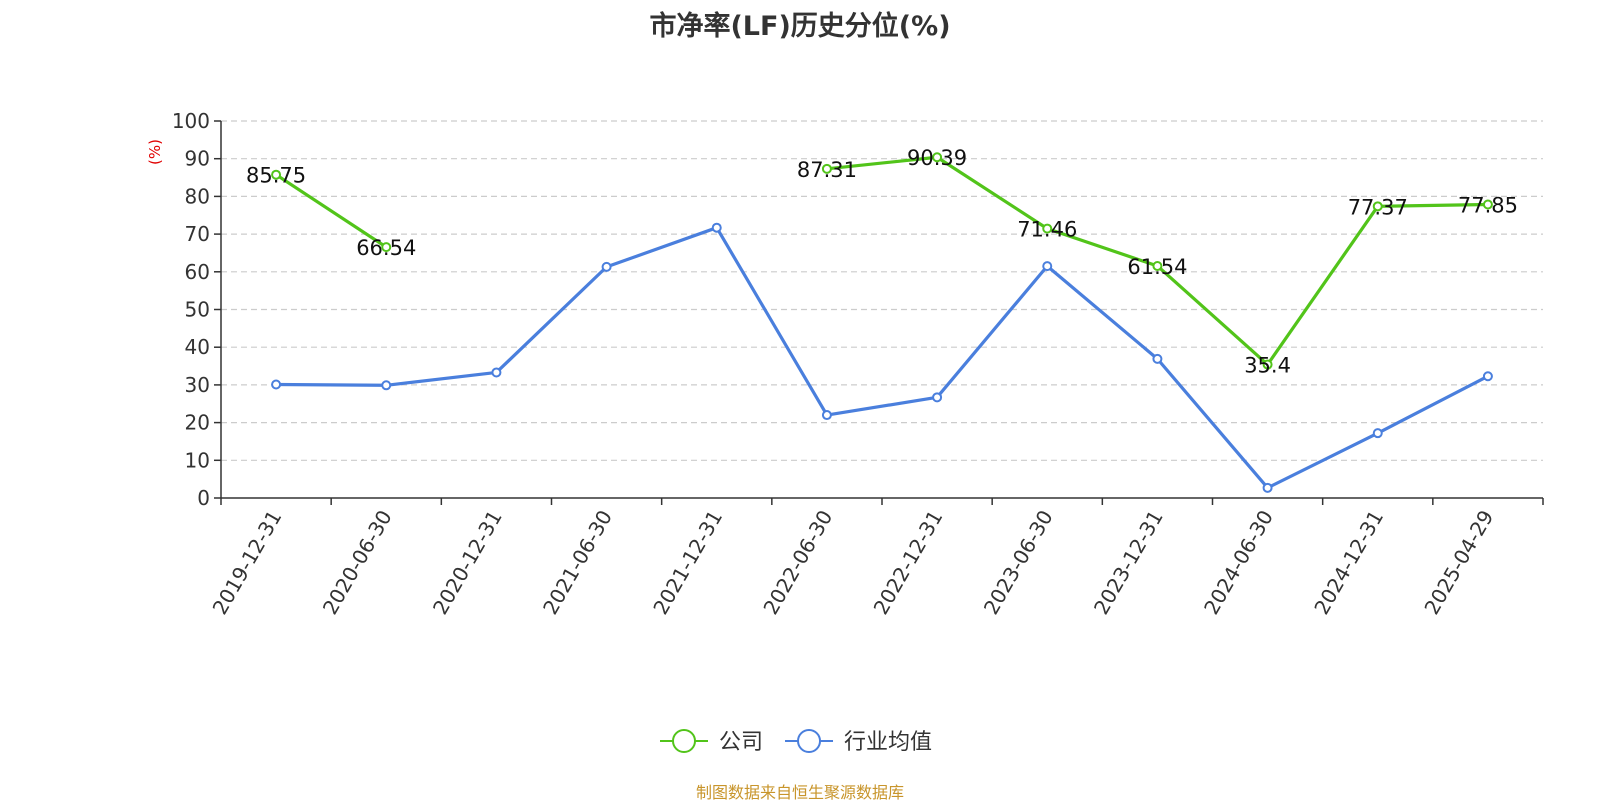 The image size is (1600, 803). Describe the element at coordinates (1348, 562) in the screenshot. I see `x-tick-label: 2024-12-31` at that location.